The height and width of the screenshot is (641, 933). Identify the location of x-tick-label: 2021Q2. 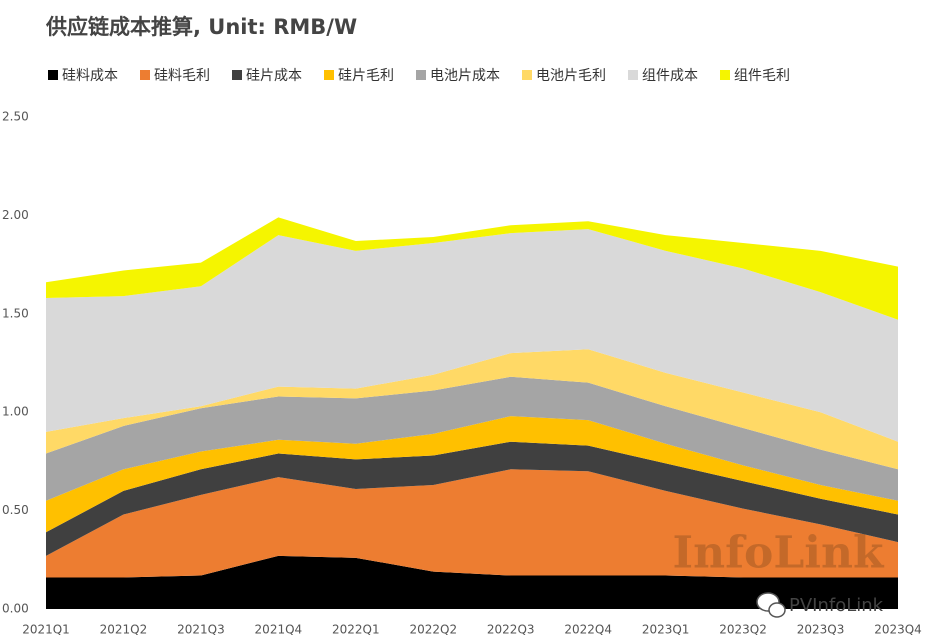
(124, 630).